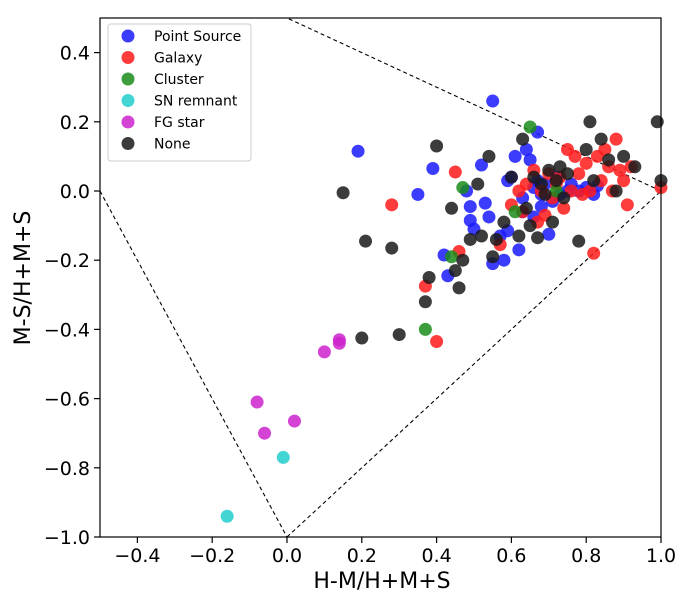  Describe the element at coordinates (179, 80) in the screenshot. I see `legend-label: Cluster` at that location.